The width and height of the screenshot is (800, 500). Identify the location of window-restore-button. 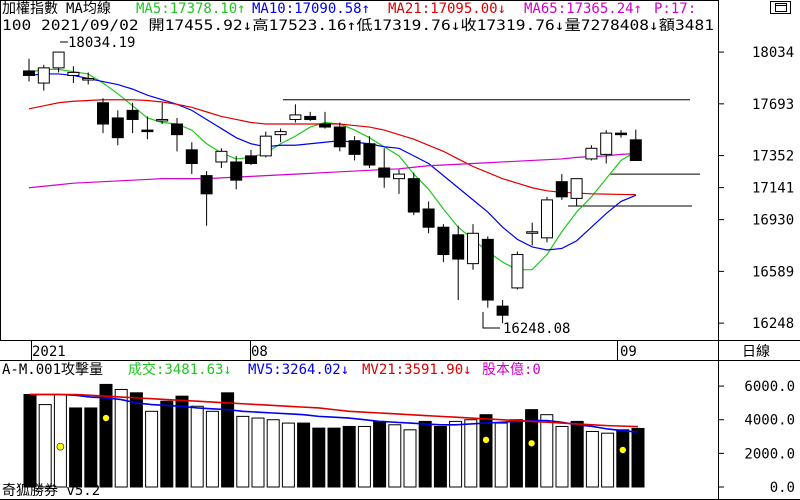
(780, 7).